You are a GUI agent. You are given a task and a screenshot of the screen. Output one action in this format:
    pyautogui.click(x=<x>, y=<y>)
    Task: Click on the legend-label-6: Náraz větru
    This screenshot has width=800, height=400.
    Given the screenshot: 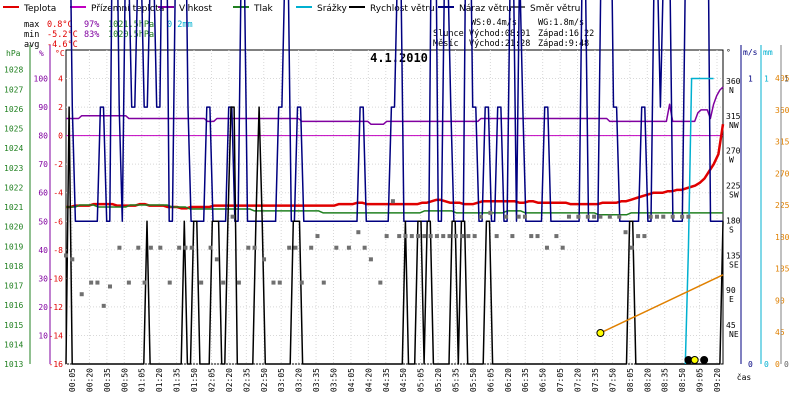 What is the action you would take?
    pyautogui.click(x=485, y=9)
    